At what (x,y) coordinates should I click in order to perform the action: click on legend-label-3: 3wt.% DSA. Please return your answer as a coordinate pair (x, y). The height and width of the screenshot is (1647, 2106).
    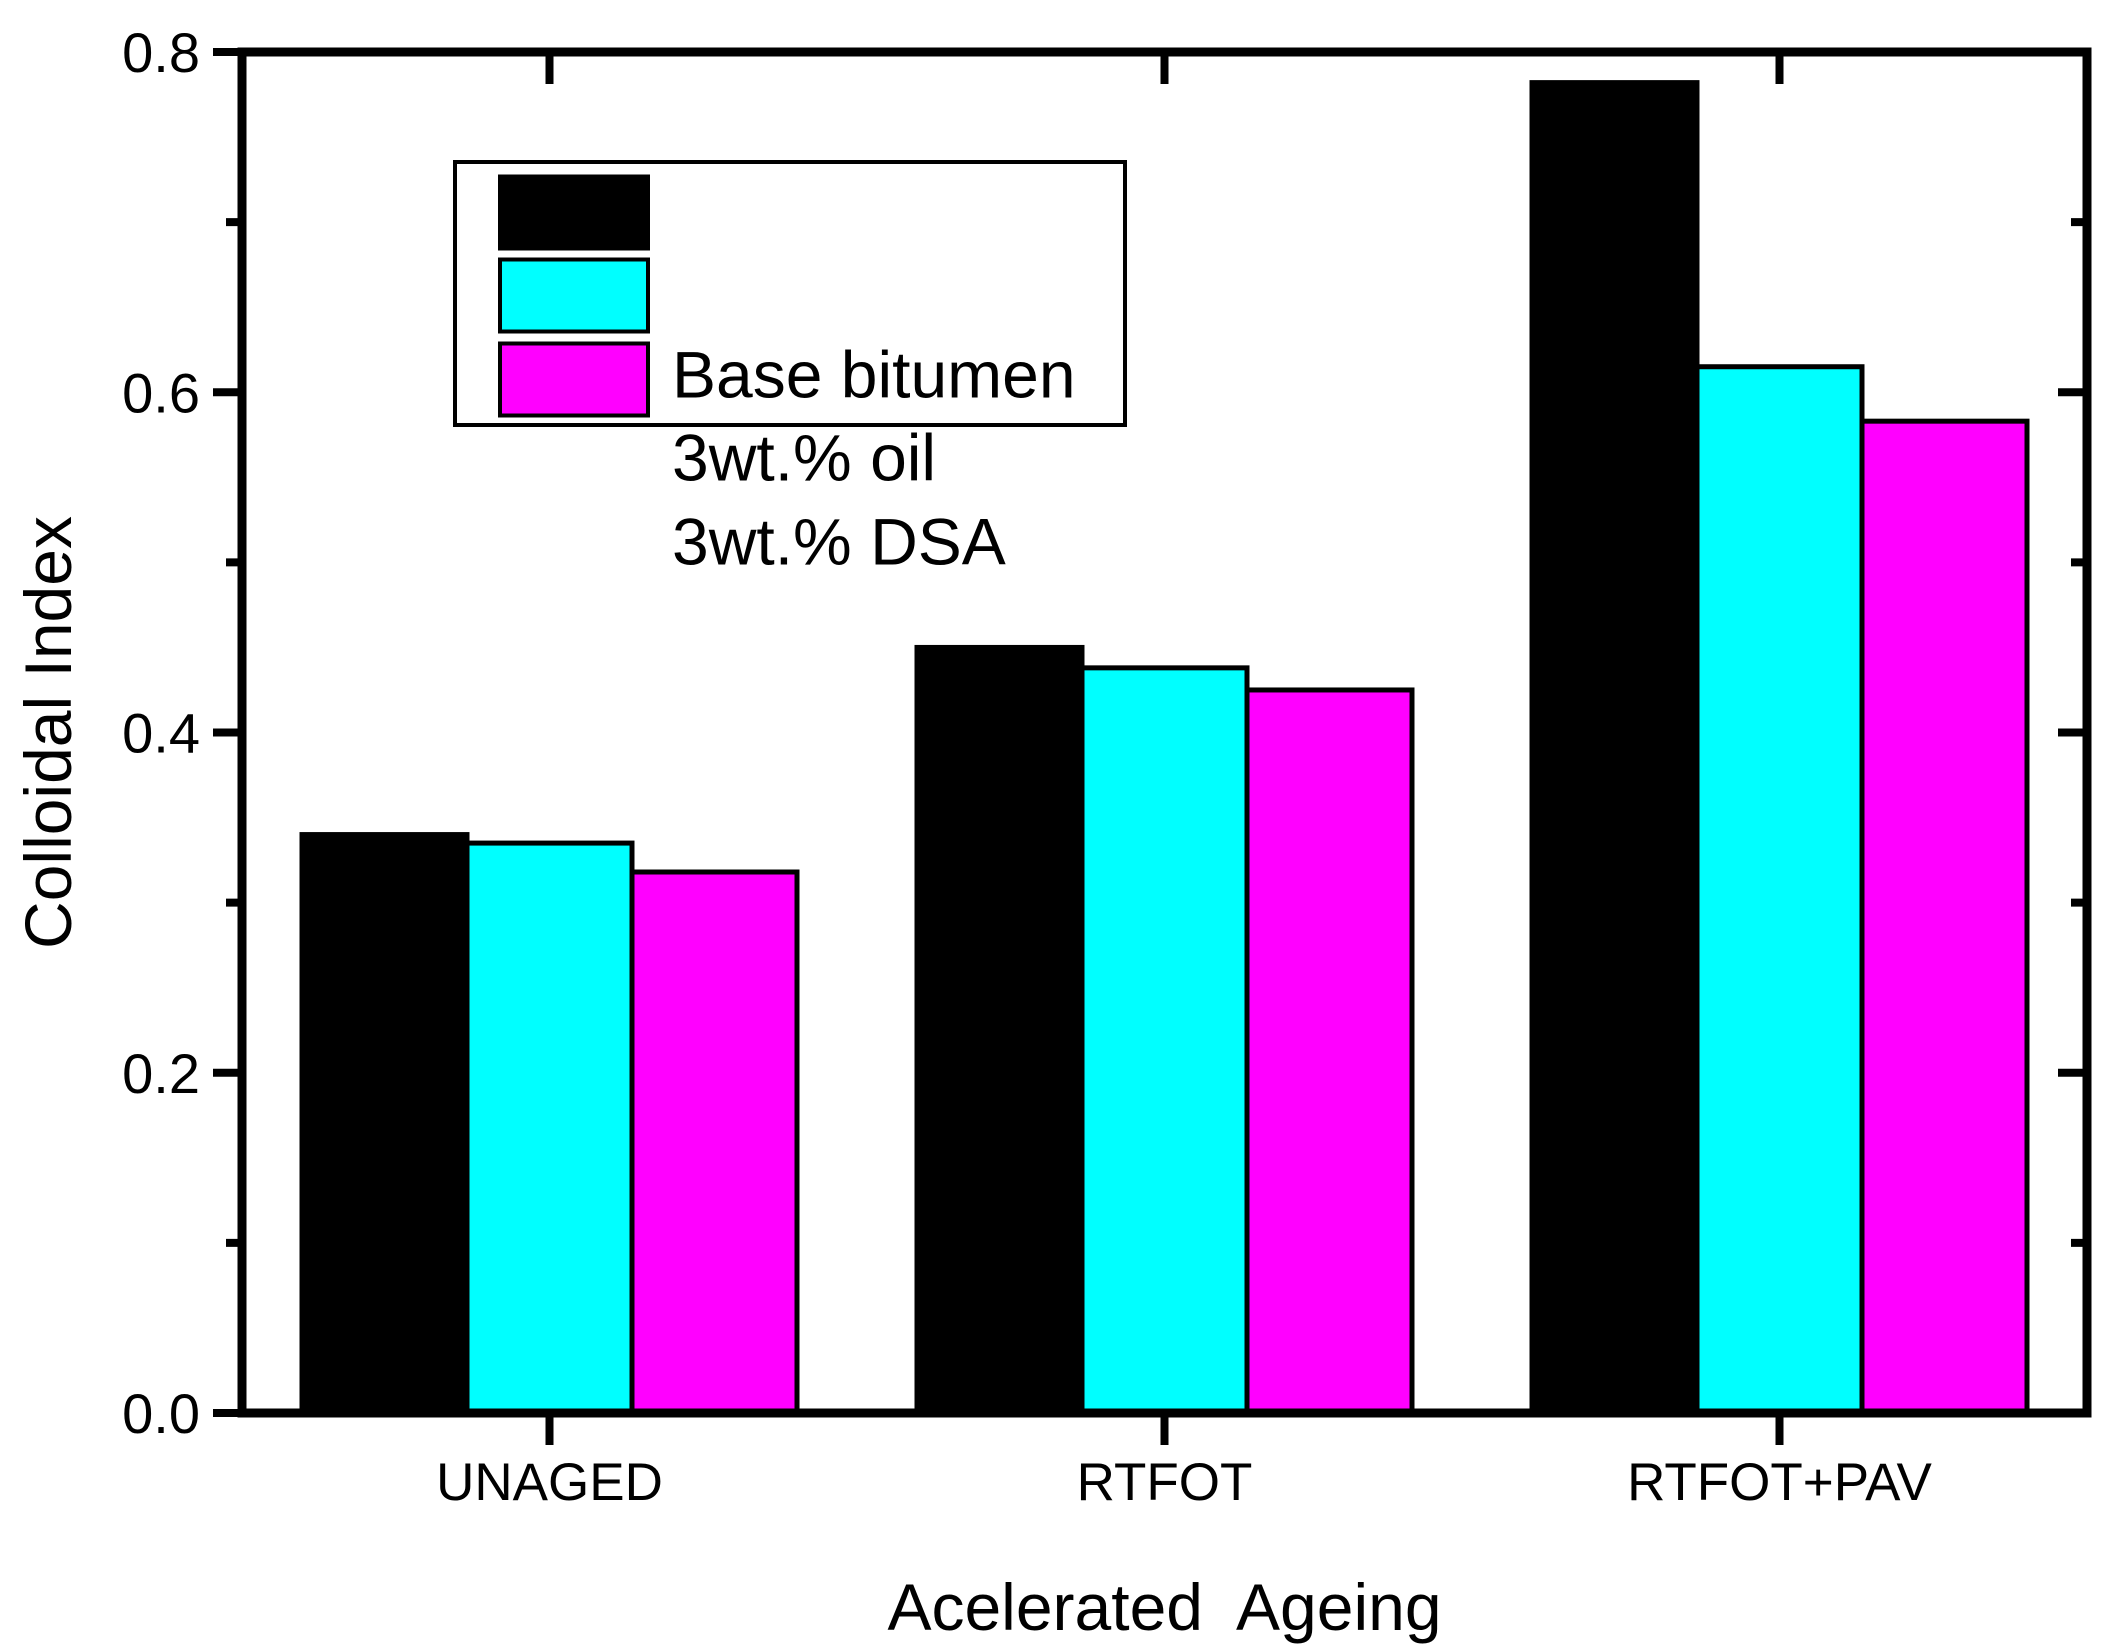
    Looking at the image, I should click on (839, 542).